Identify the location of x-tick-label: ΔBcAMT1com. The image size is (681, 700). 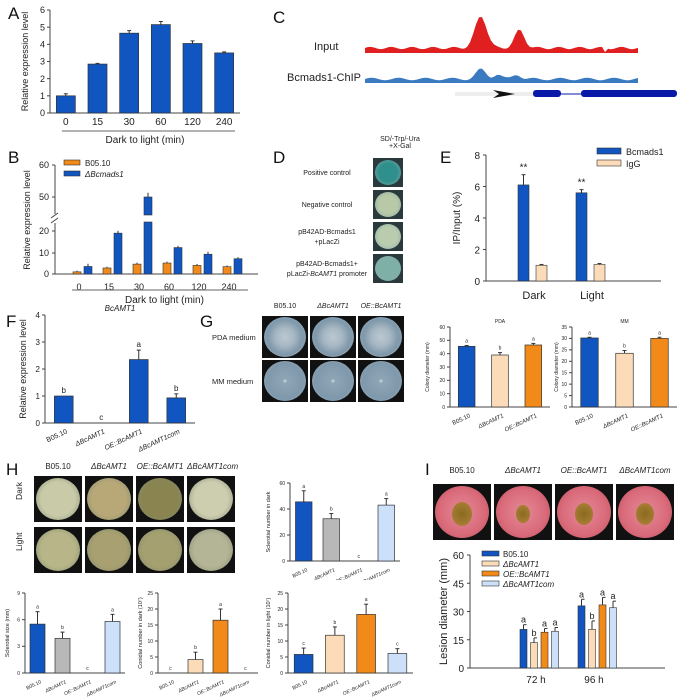
(386, 688).